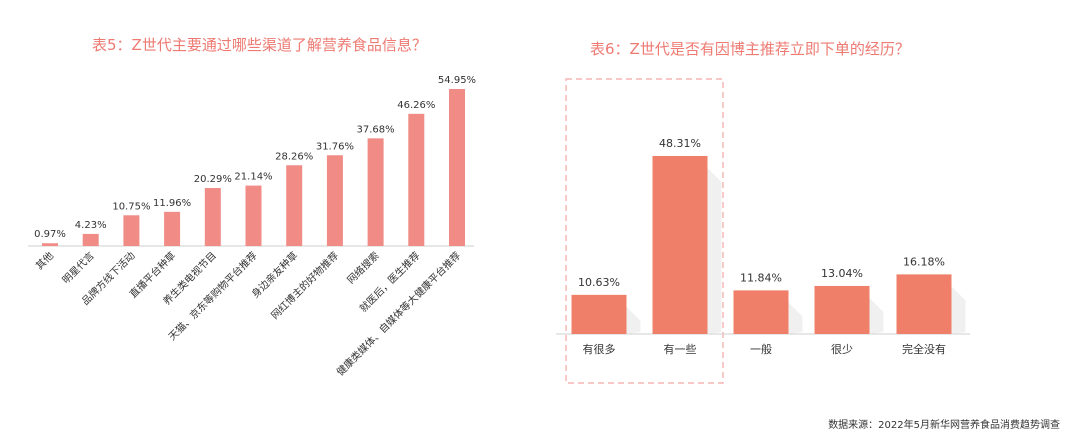 This screenshot has width=1080, height=438. Describe the element at coordinates (750, 49) in the screenshot. I see `chart2-title: 表6：Z世代是否有因博主推荐立即下单的经历？` at that location.